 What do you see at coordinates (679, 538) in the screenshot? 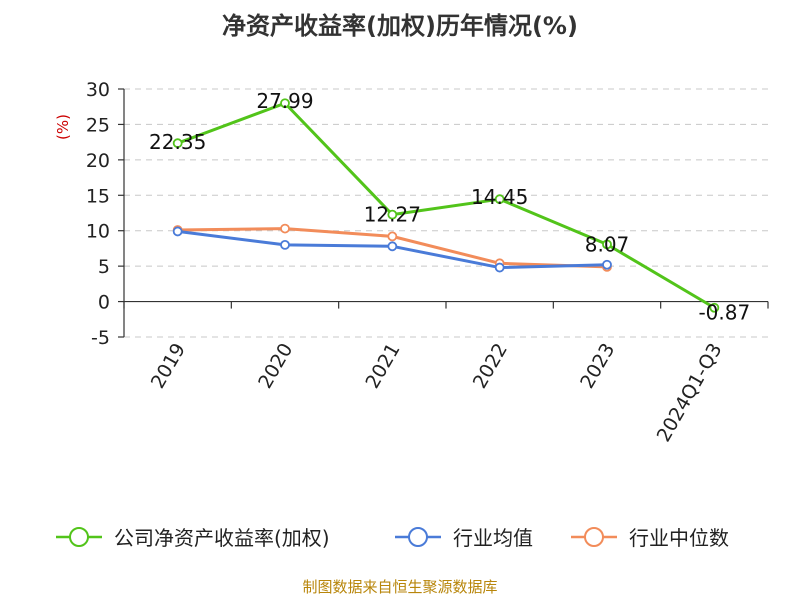
I see `legend-label: 行业中位数` at bounding box center [679, 538].